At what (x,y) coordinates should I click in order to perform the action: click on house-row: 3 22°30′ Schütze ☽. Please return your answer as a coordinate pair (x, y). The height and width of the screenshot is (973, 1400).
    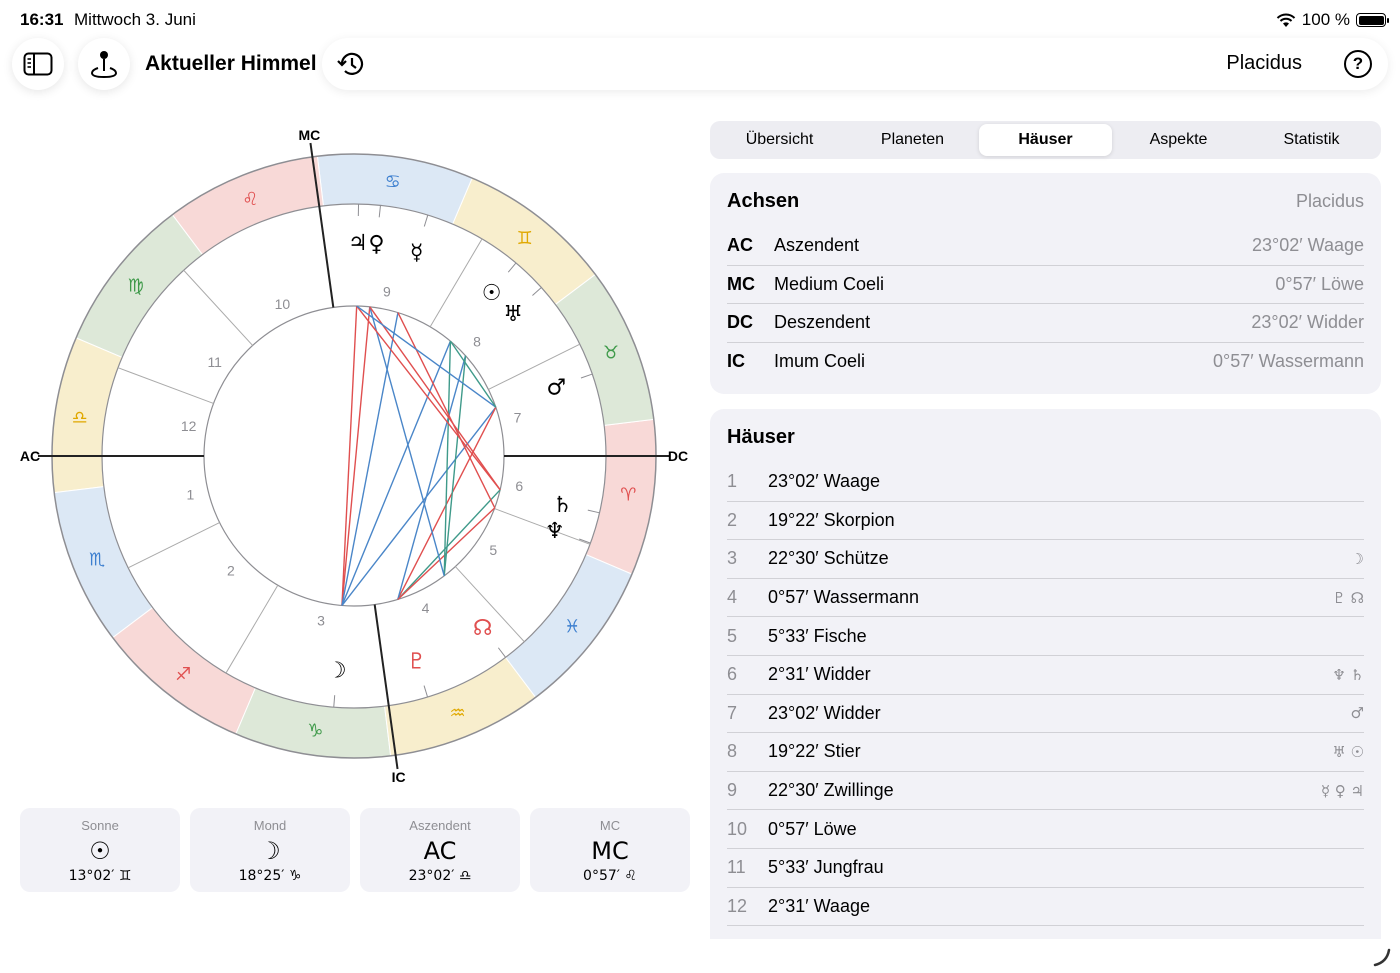
    Looking at the image, I should click on (1045, 559).